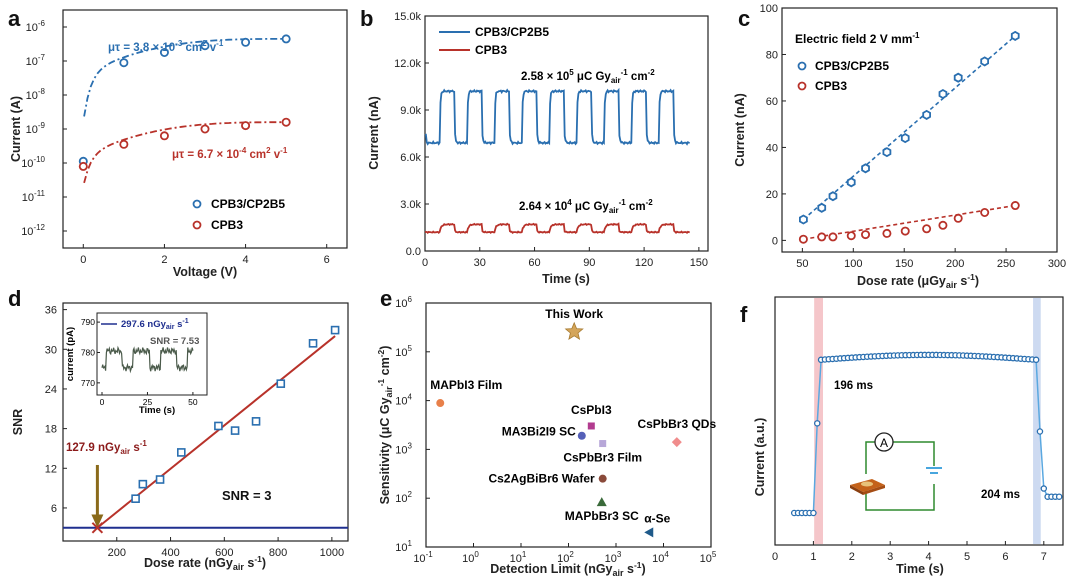 This screenshot has width=1080, height=577. What do you see at coordinates (918, 281) in the screenshot?
I see `panel-c-xlabel: Dose rate (μGyair s-1)` at bounding box center [918, 281].